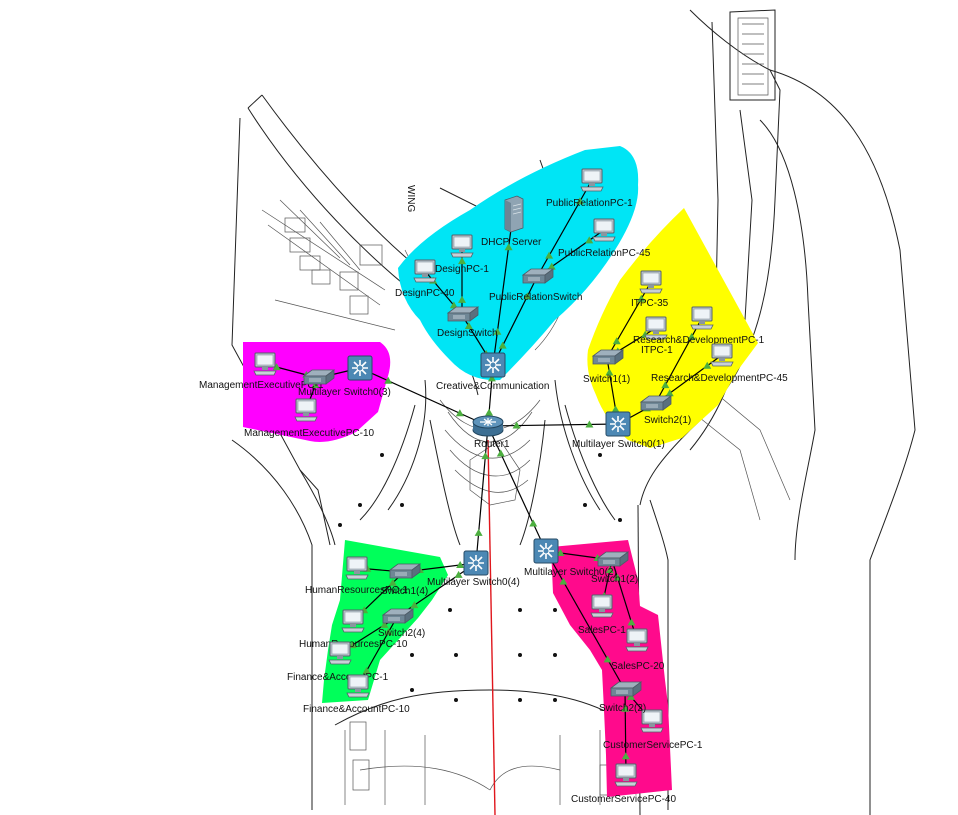  What do you see at coordinates (492, 444) in the screenshot?
I see `device-label-router: Router1` at bounding box center [492, 444].